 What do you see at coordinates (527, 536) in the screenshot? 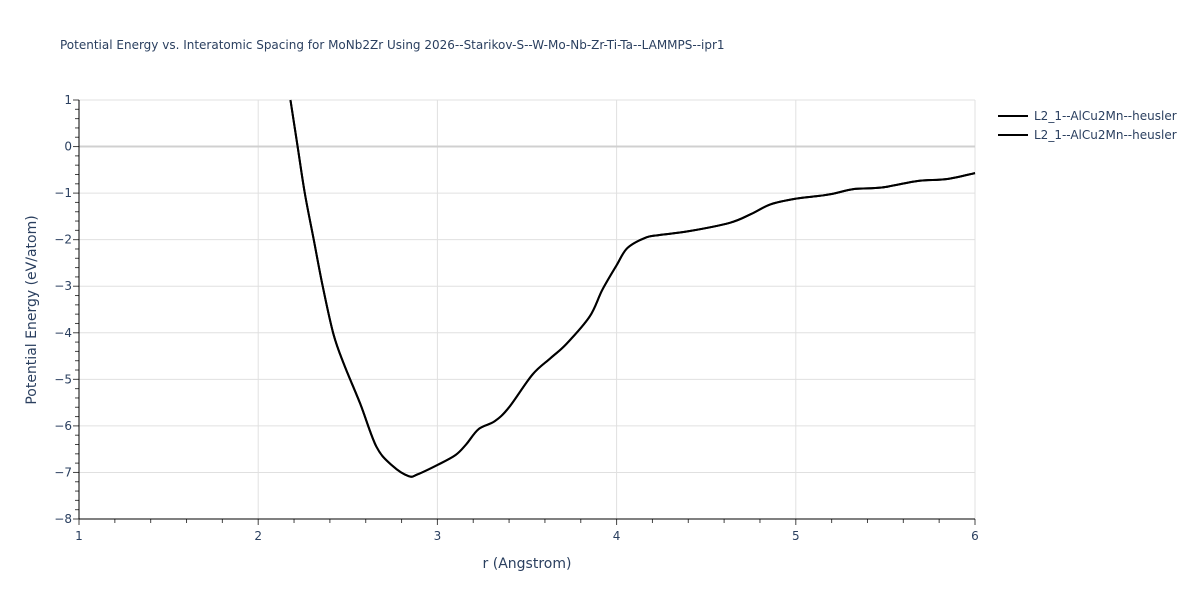
I see `x-axis-ticks: 1 2 3 4 5 6` at bounding box center [527, 536].